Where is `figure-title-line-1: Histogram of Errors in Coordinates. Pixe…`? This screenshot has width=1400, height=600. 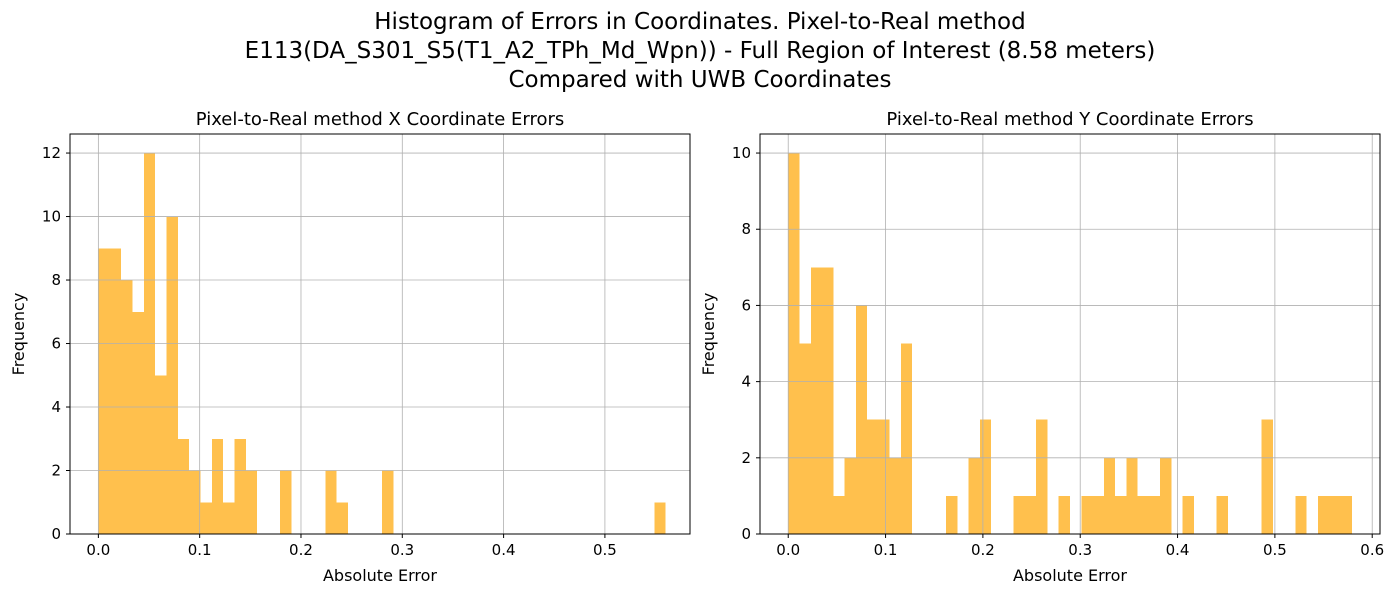 figure-title-line-1: Histogram of Errors in Coordinates. Pixe… is located at coordinates (700, 22).